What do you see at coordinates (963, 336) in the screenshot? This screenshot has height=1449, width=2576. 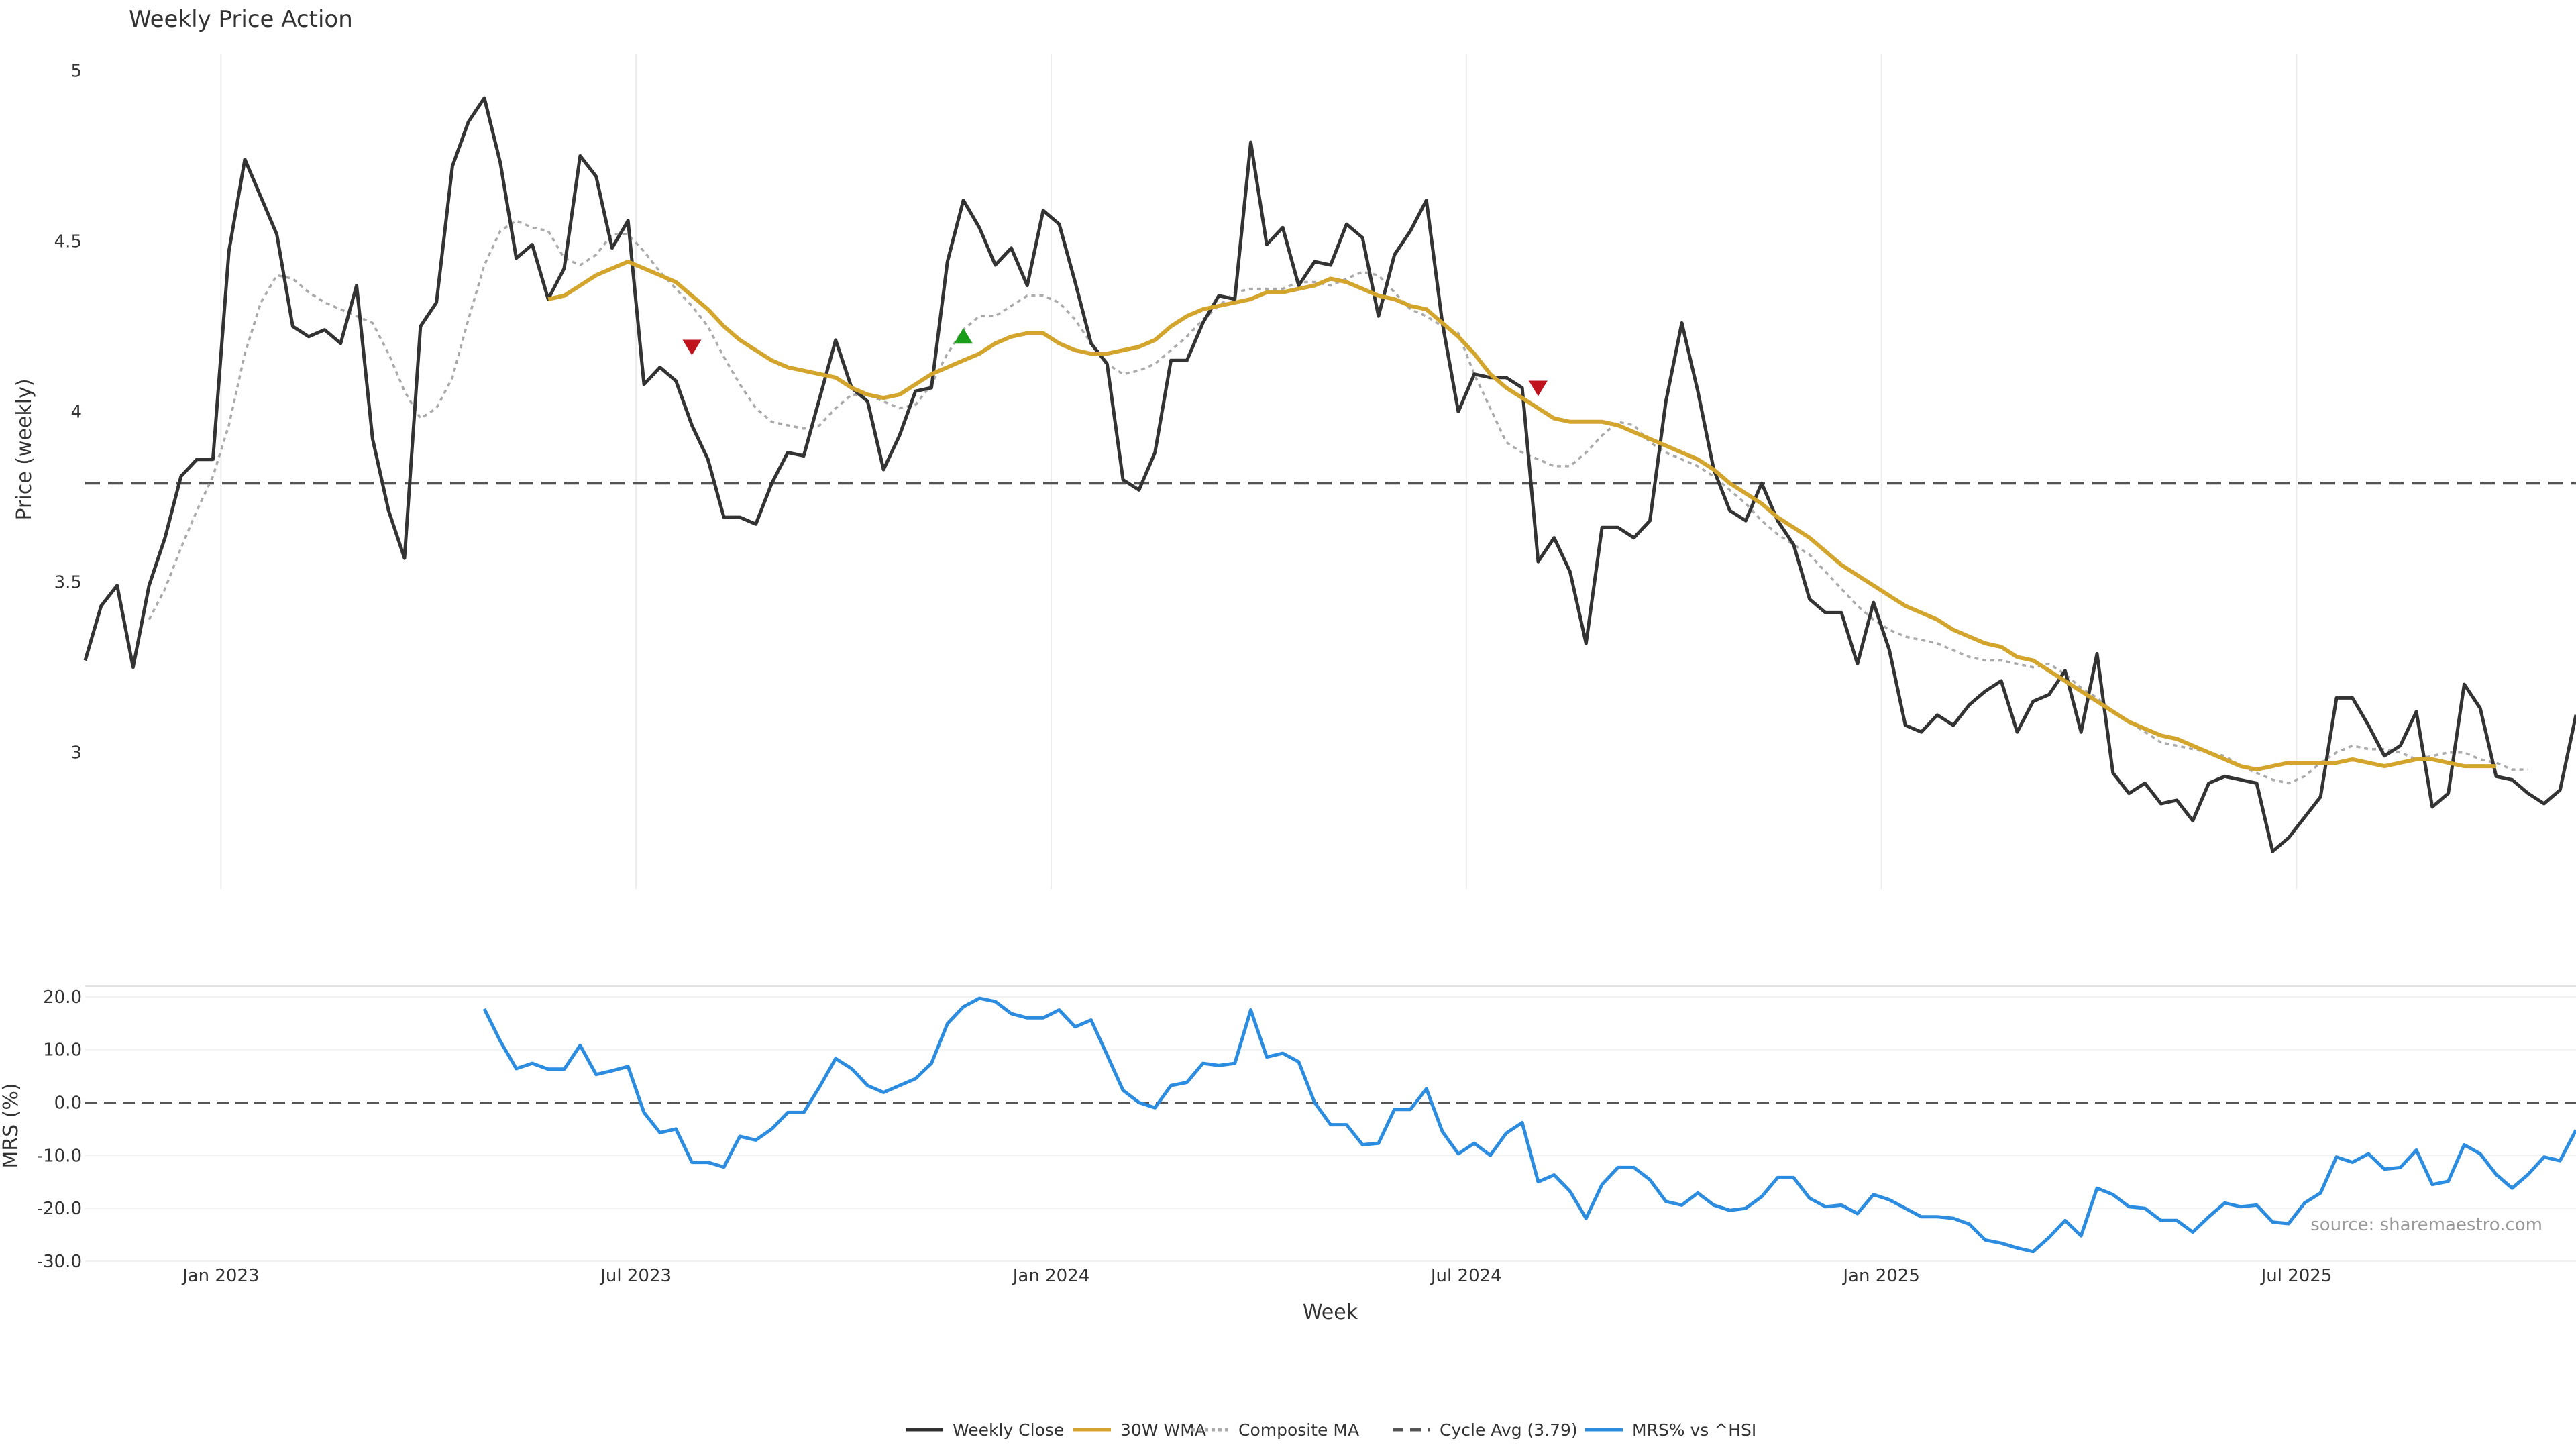 I see `buy-signal-marker` at bounding box center [963, 336].